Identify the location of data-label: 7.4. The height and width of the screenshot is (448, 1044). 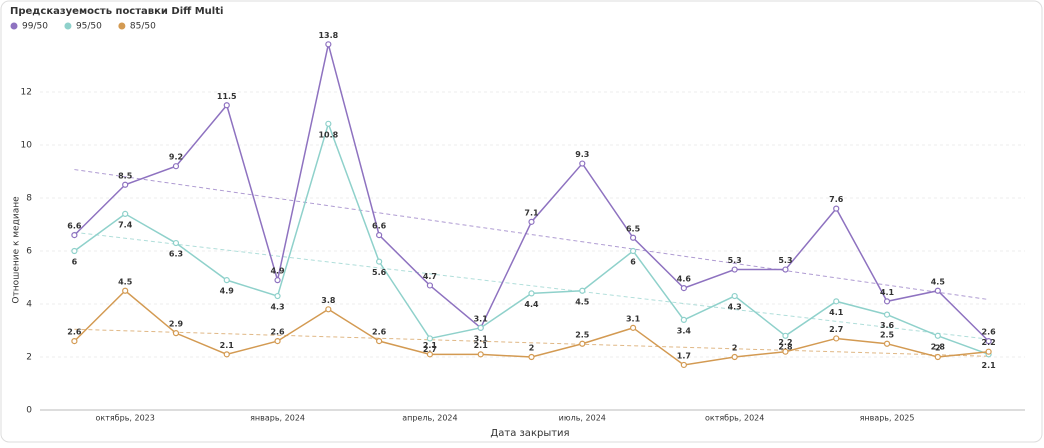
(125, 224).